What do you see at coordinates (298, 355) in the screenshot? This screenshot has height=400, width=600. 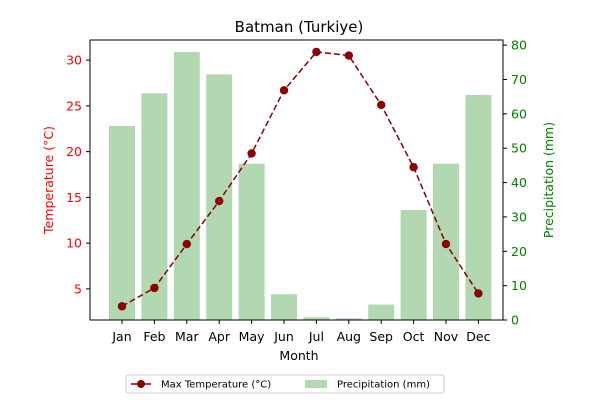 I see `x-axis-label: Month` at bounding box center [298, 355].